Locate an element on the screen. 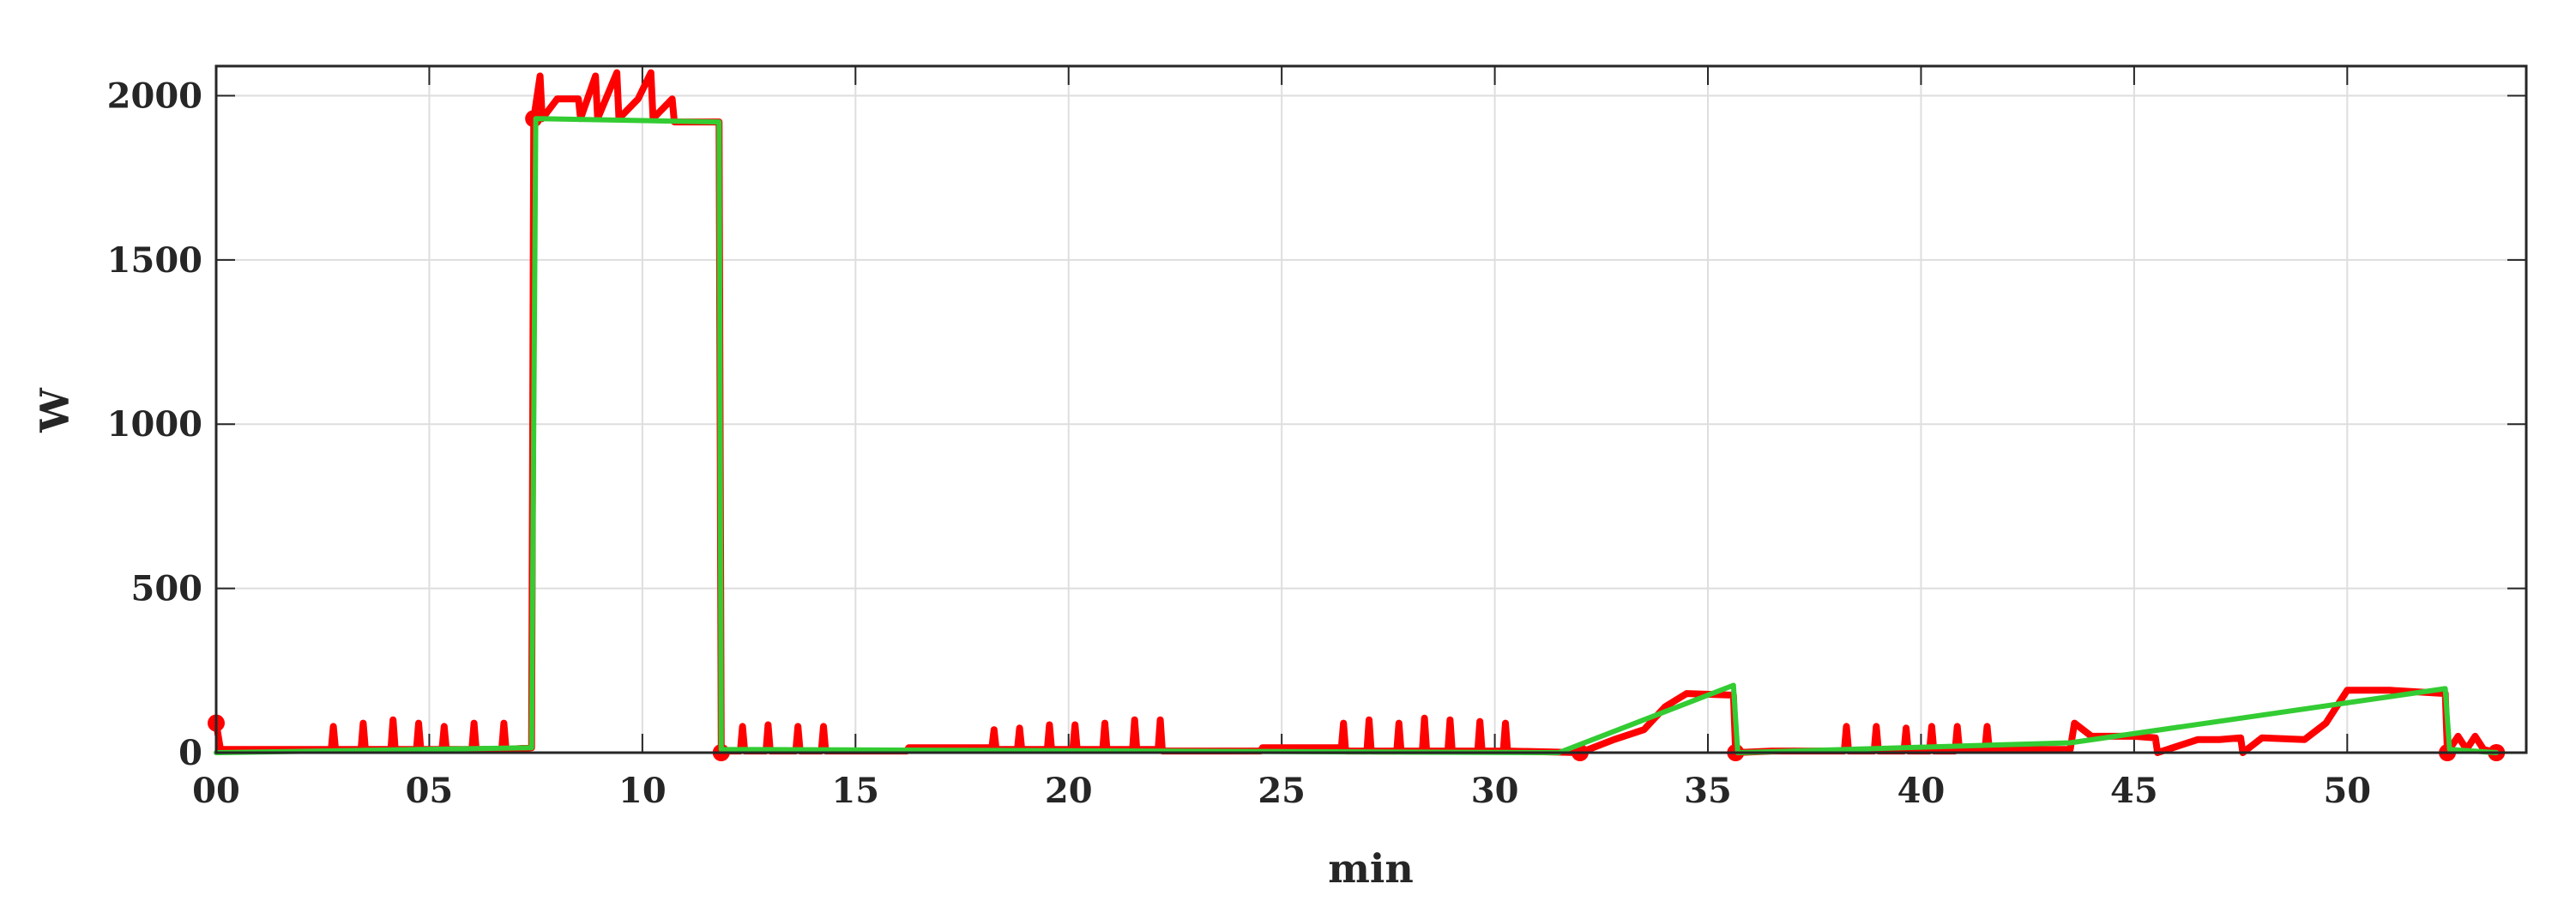 This screenshot has height=908, width=2576. x-tick-label: 35 is located at coordinates (1708, 791).